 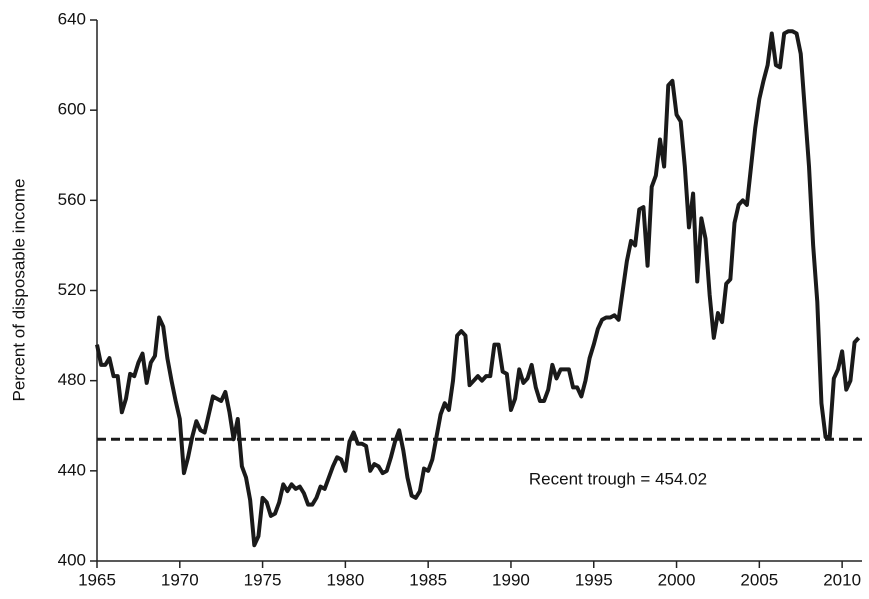 What do you see at coordinates (428, 579) in the screenshot?
I see `x-tick-label: 1985` at bounding box center [428, 579].